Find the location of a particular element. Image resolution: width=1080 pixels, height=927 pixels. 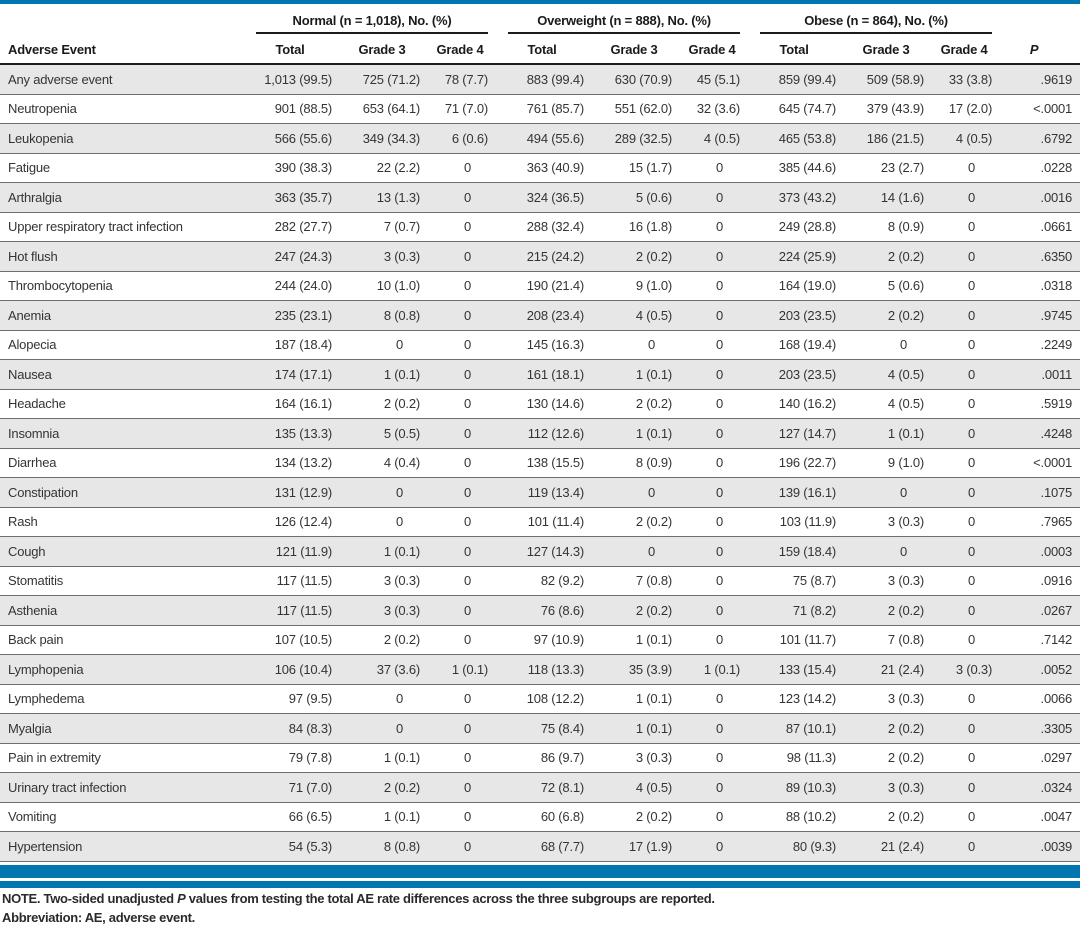

value-cell: 566 (55.6) is located at coordinates (294, 138).